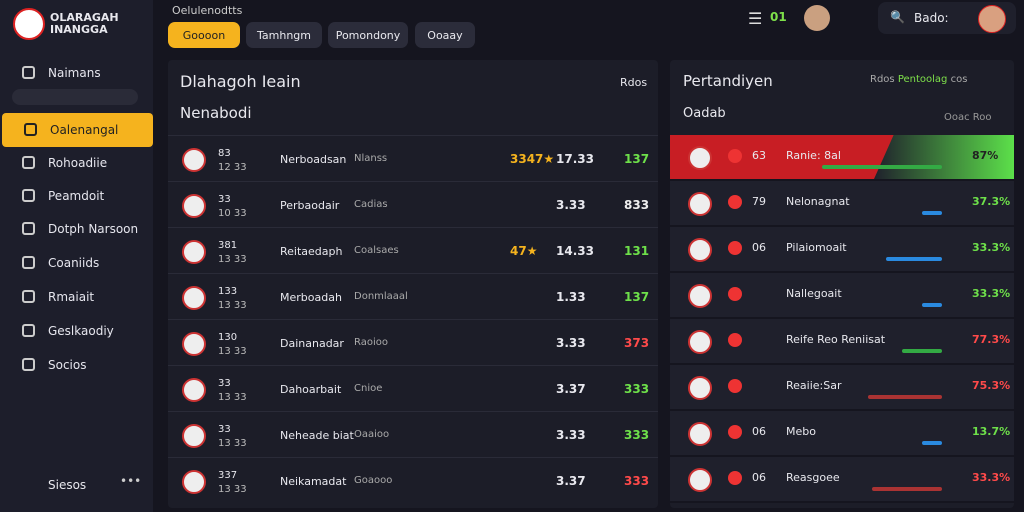 This screenshot has width=1024, height=512. What do you see at coordinates (76, 196) in the screenshot?
I see `nav-item: Peamdoit` at bounding box center [76, 196].